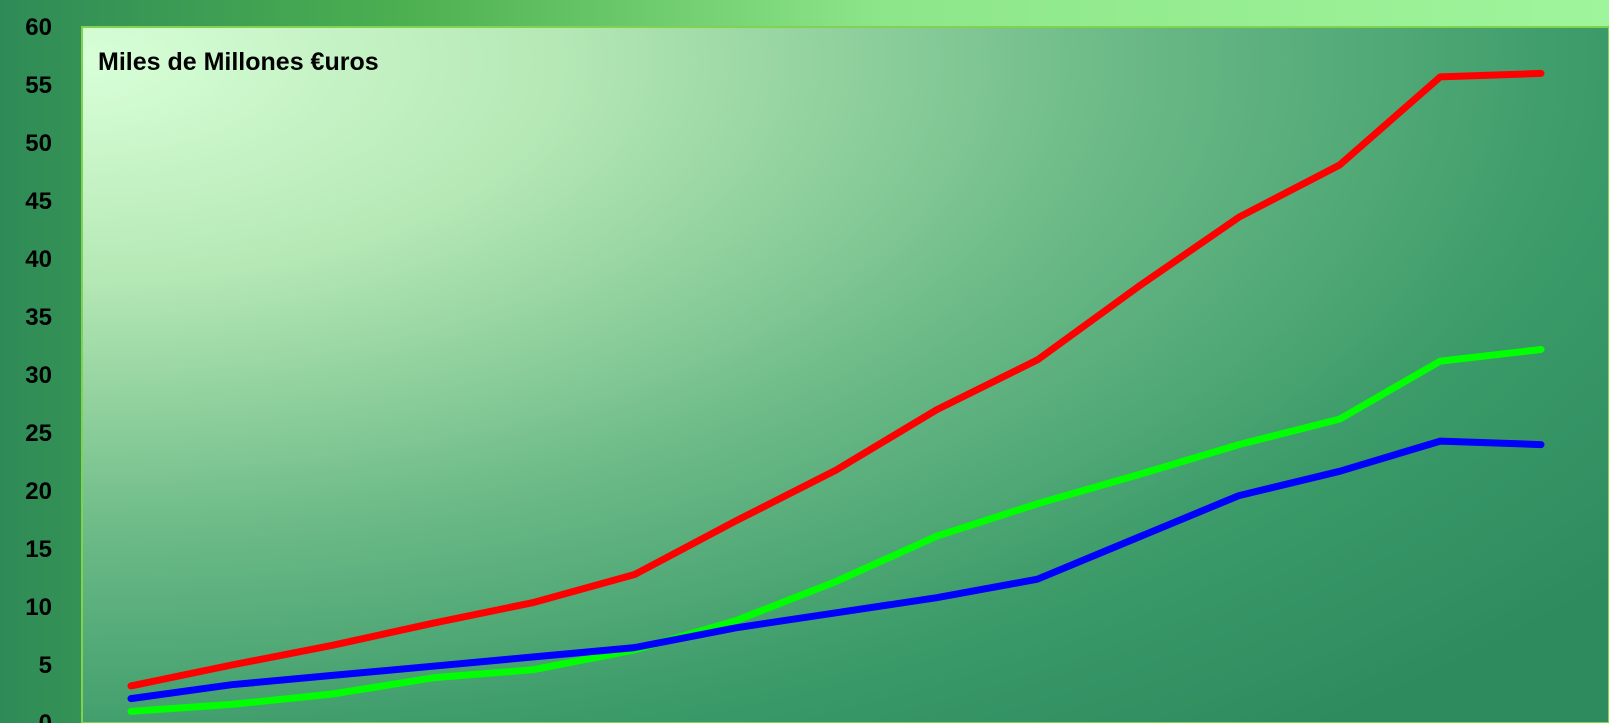  I want to click on y-tick-label: 5, so click(45, 665).